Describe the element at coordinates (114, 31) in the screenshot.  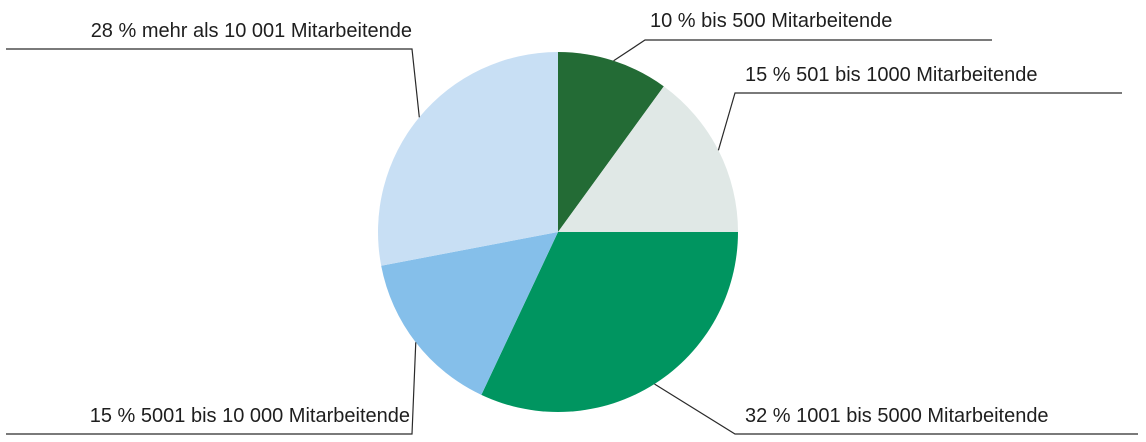
I see `value-label: 28 %` at that location.